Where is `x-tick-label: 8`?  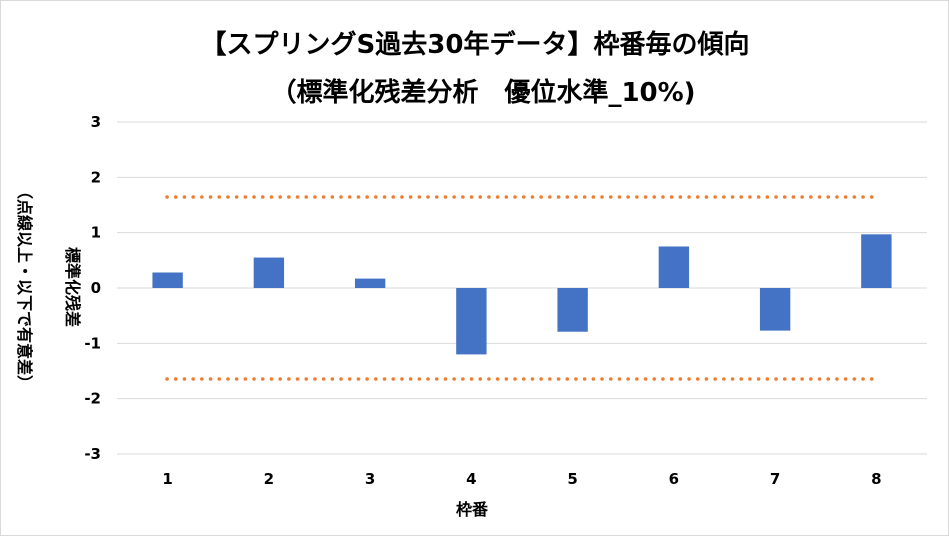
x-tick-label: 8 is located at coordinates (876, 479).